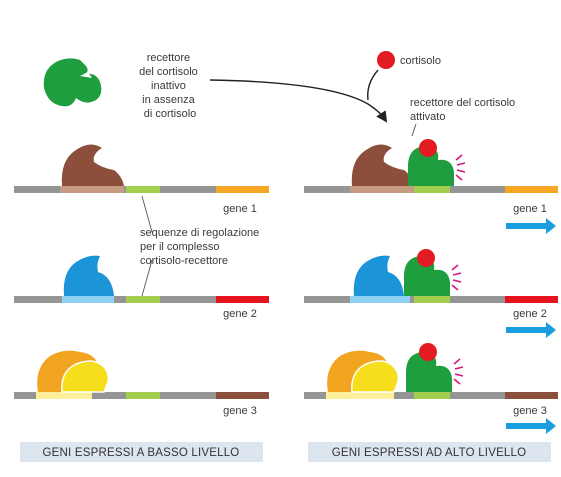  I want to click on activated-receptor-label: recettore del cortisolo attivato, so click(464, 110).